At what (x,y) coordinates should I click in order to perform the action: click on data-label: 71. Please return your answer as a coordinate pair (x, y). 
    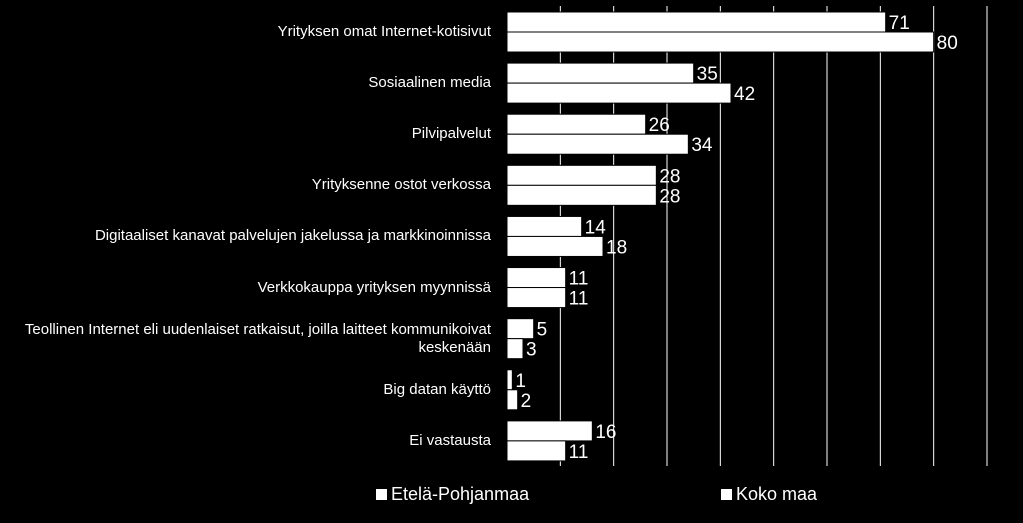
    Looking at the image, I should click on (899, 23).